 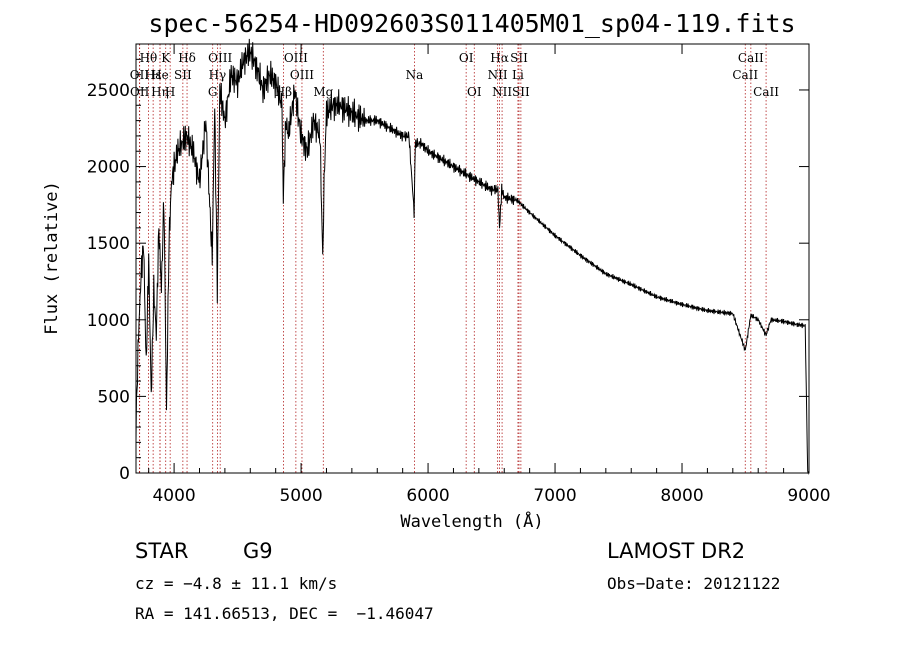 What do you see at coordinates (300, 496) in the screenshot?
I see `x-tick-label: 5000` at bounding box center [300, 496].